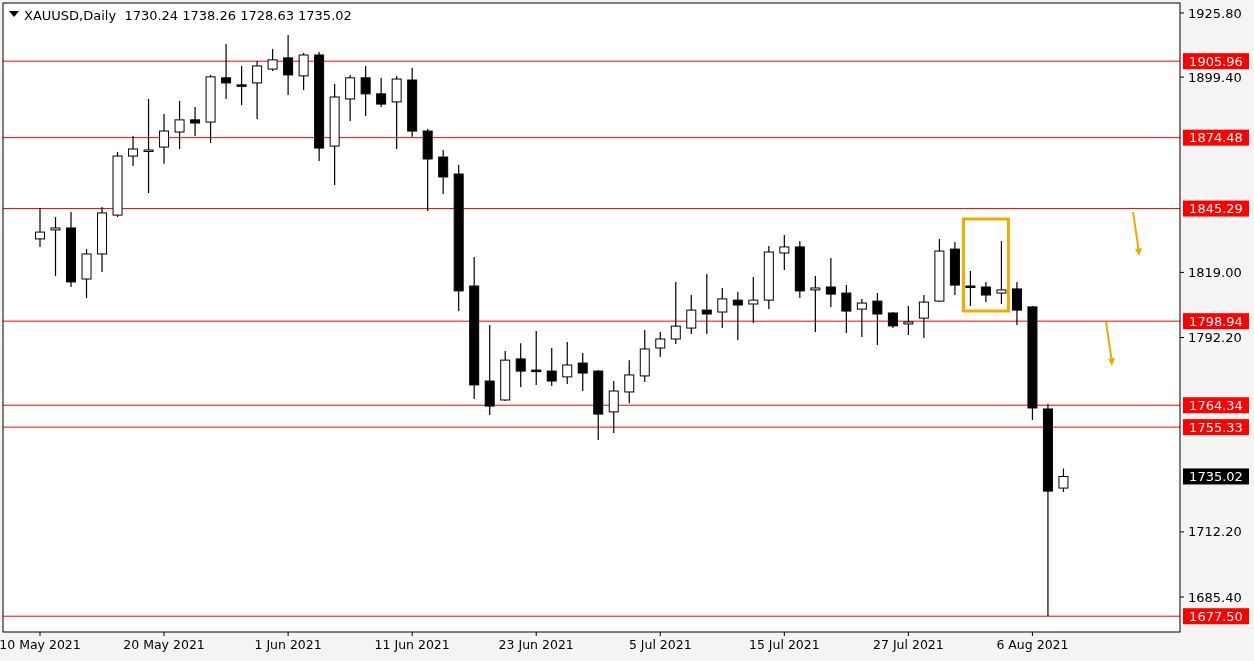 The height and width of the screenshot is (661, 1254). Describe the element at coordinates (536, 644) in the screenshot. I see `x-tick-label: 23 Jun 2021` at that location.